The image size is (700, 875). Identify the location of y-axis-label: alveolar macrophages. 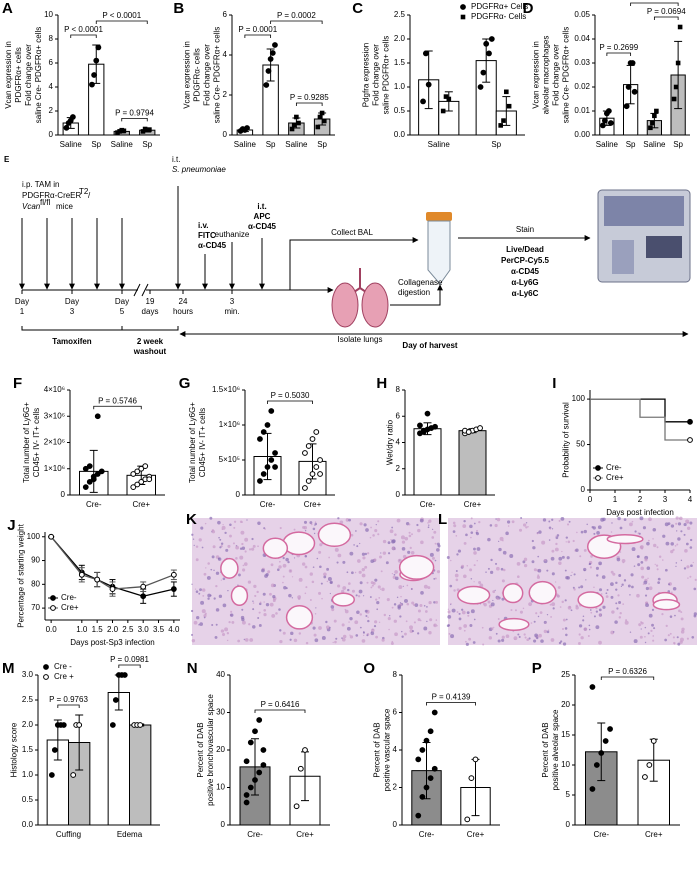
(546, 75).